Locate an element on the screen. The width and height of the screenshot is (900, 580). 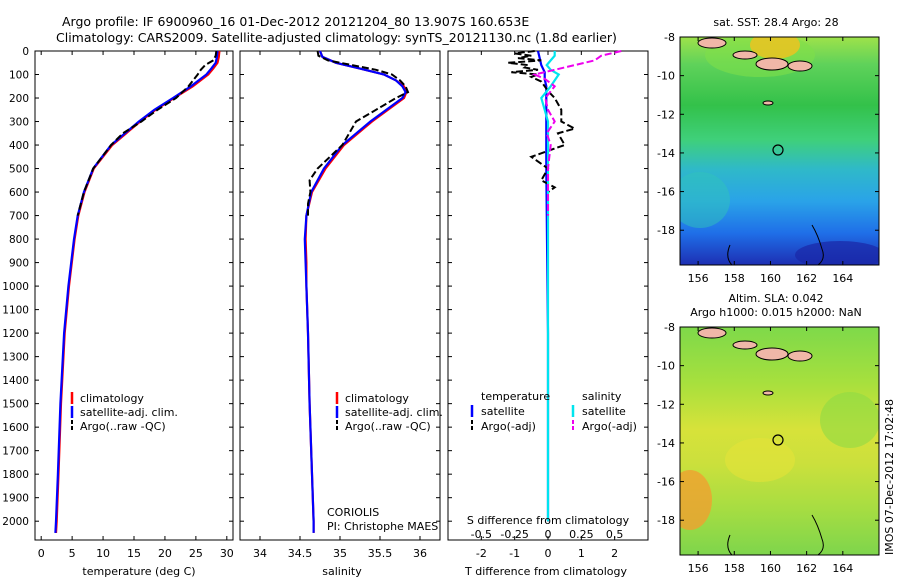
x-tick-label: 10 is located at coordinates (103, 553).